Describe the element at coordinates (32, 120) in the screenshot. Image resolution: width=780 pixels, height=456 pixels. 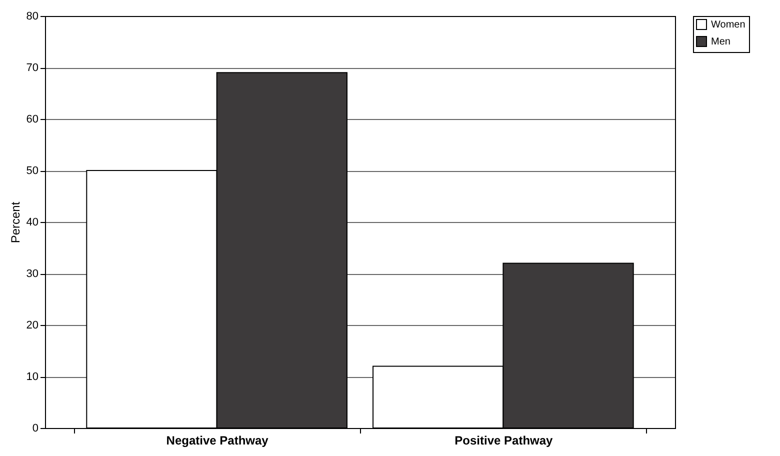
I see `y-tick-label: 60` at that location.